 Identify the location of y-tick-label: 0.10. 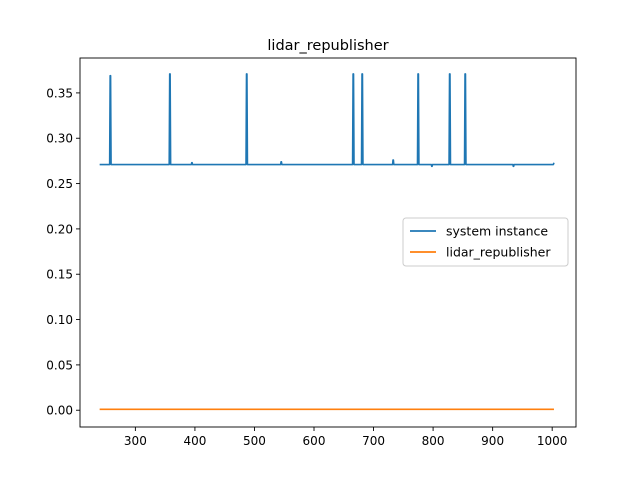
(59, 320).